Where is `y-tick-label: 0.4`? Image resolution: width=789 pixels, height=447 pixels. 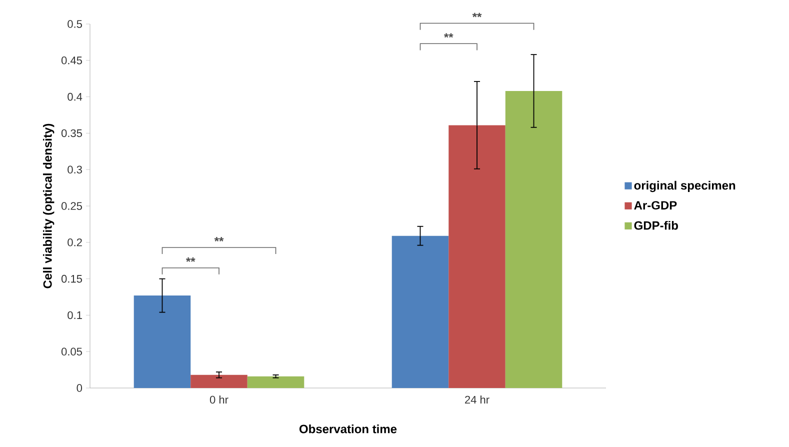 y-tick-label: 0.4 is located at coordinates (75, 96).